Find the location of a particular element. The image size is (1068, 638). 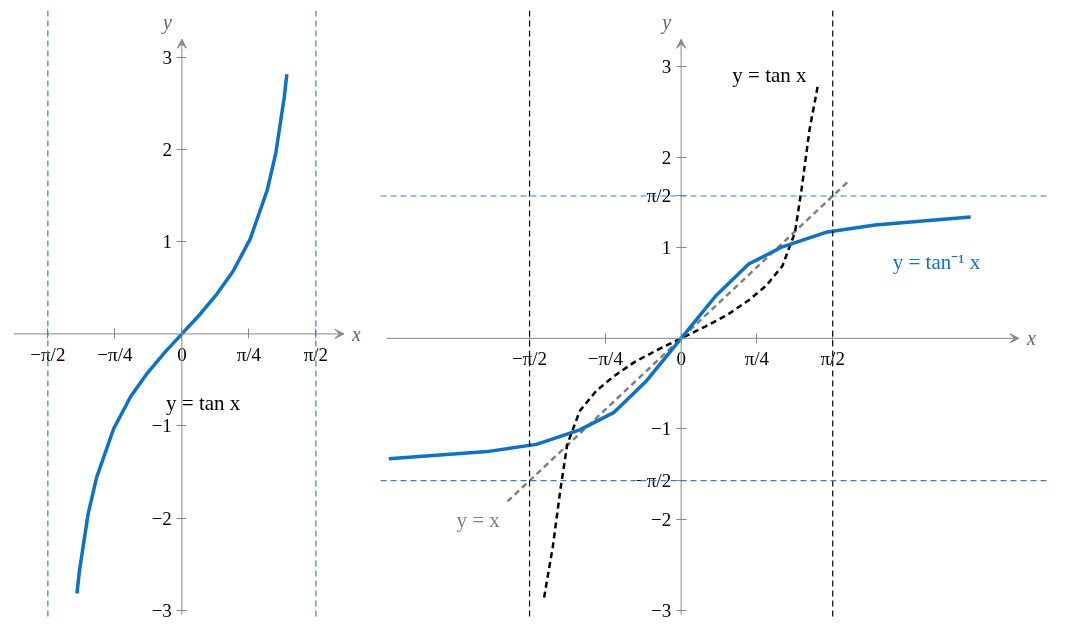

y-tick-label: π/2 is located at coordinates (659, 196).